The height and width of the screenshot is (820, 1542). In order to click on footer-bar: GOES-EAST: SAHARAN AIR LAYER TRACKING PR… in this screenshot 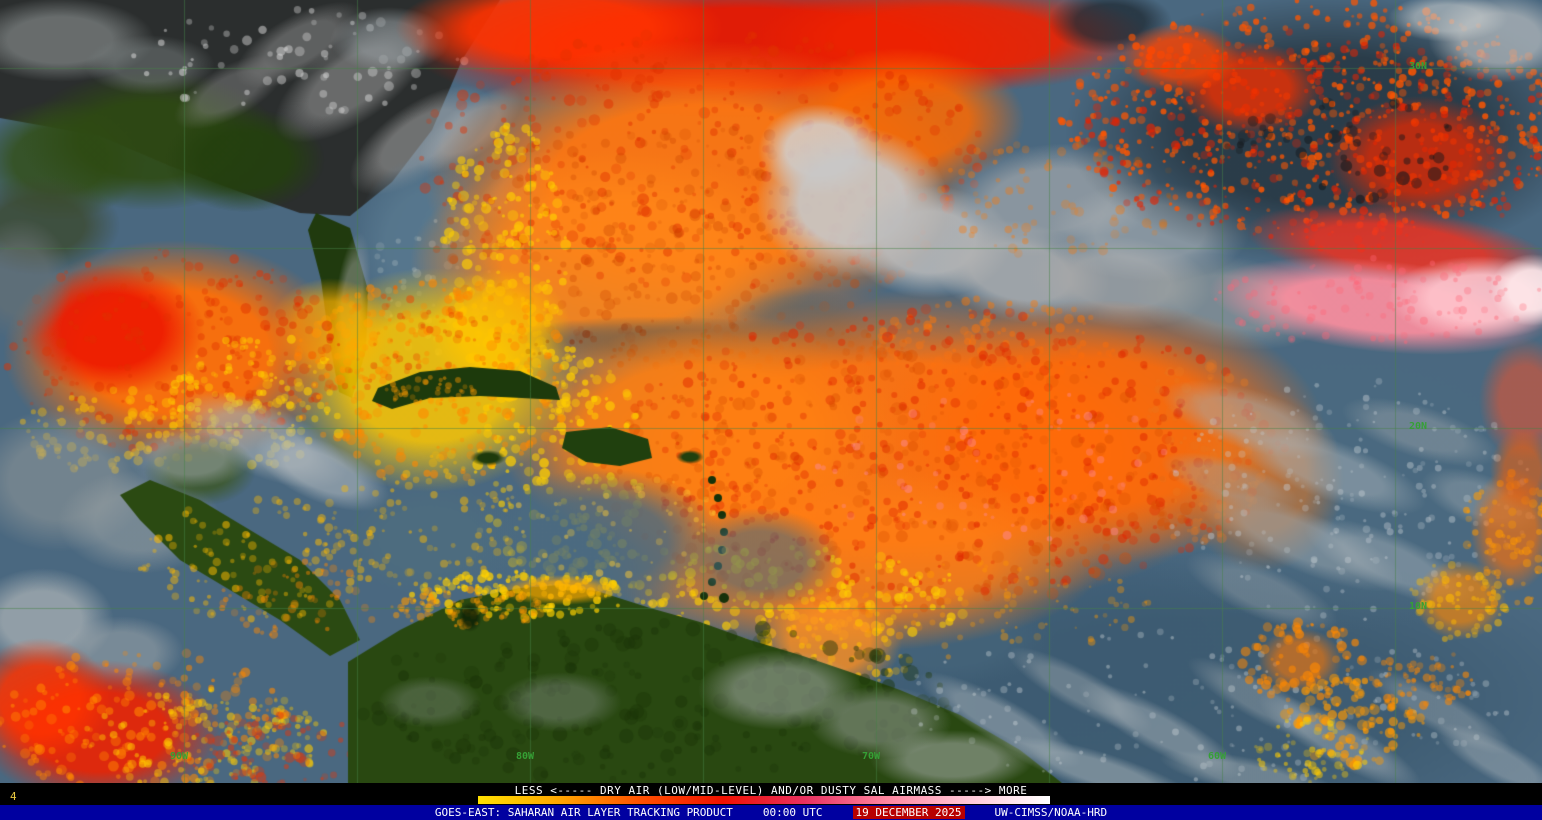, I will do `click(771, 812)`.